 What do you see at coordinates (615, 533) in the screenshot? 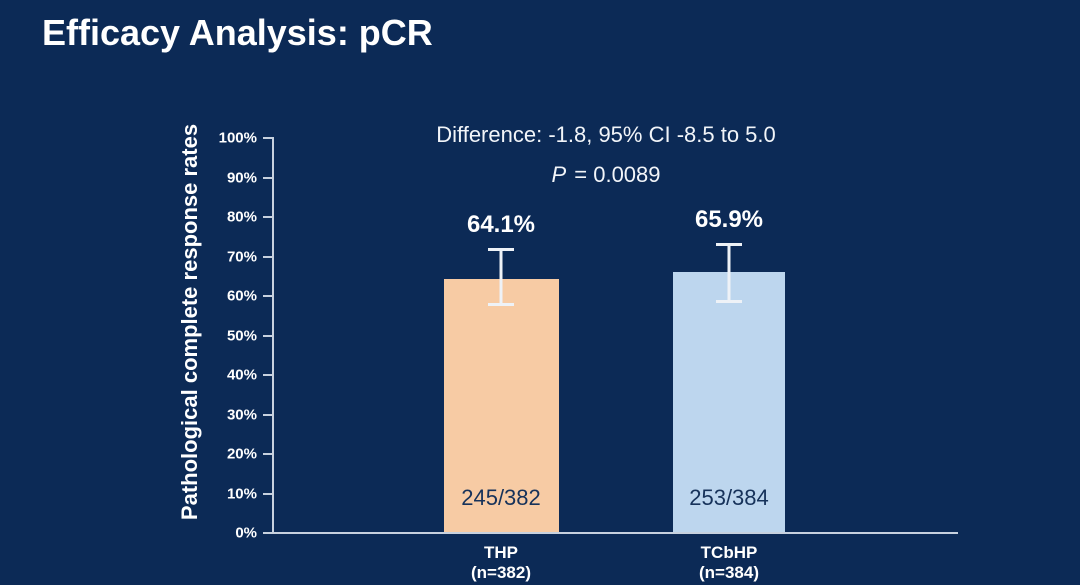
I see `x-axis-line` at bounding box center [615, 533].